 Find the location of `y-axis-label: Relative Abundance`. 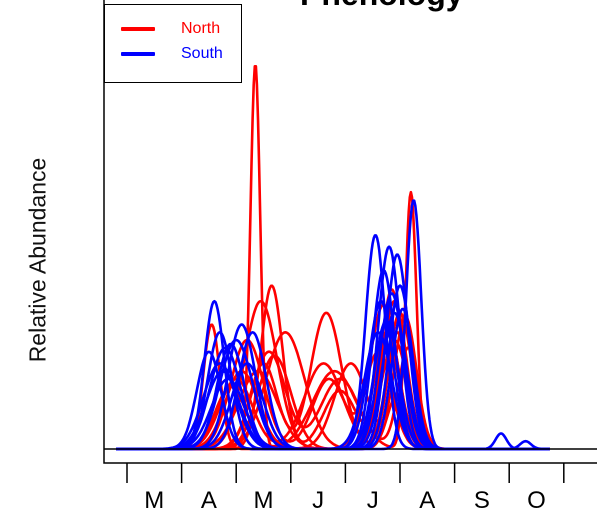

y-axis-label: Relative Abundance is located at coordinates (37, 260).